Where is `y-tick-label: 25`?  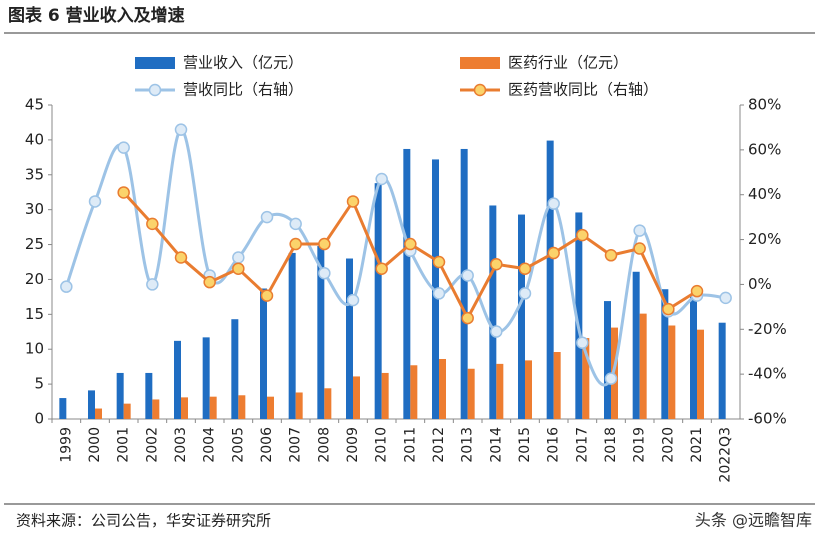 y-tick-label: 25 is located at coordinates (34, 244).